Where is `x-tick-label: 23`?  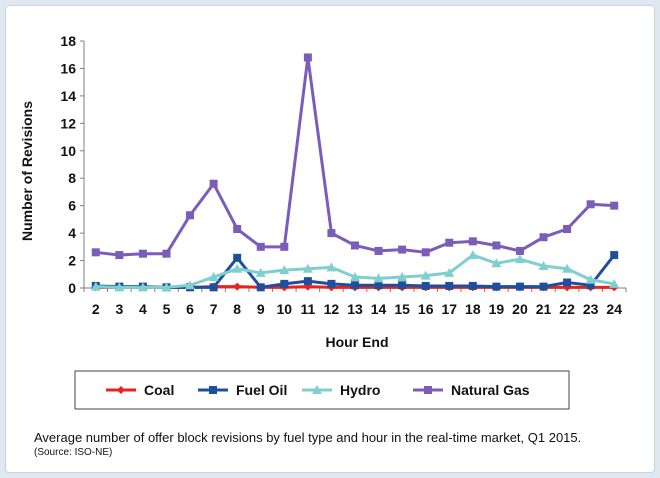
x-tick-label: 23 is located at coordinates (591, 309).